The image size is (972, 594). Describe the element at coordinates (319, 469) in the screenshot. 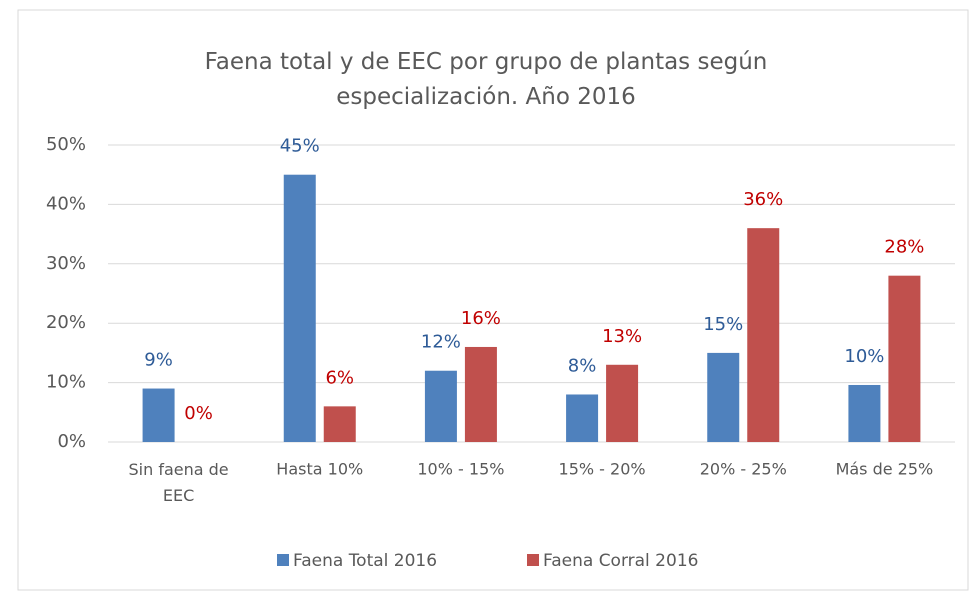

I see `x-tick-label: Hasta 10%` at that location.